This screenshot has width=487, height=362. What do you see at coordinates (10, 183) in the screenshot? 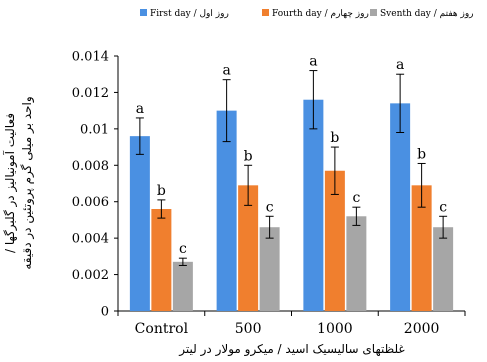
I see `y-axis-title-line1: فعالیت آمونیالیز در گلبرگها /` at bounding box center [10, 183].